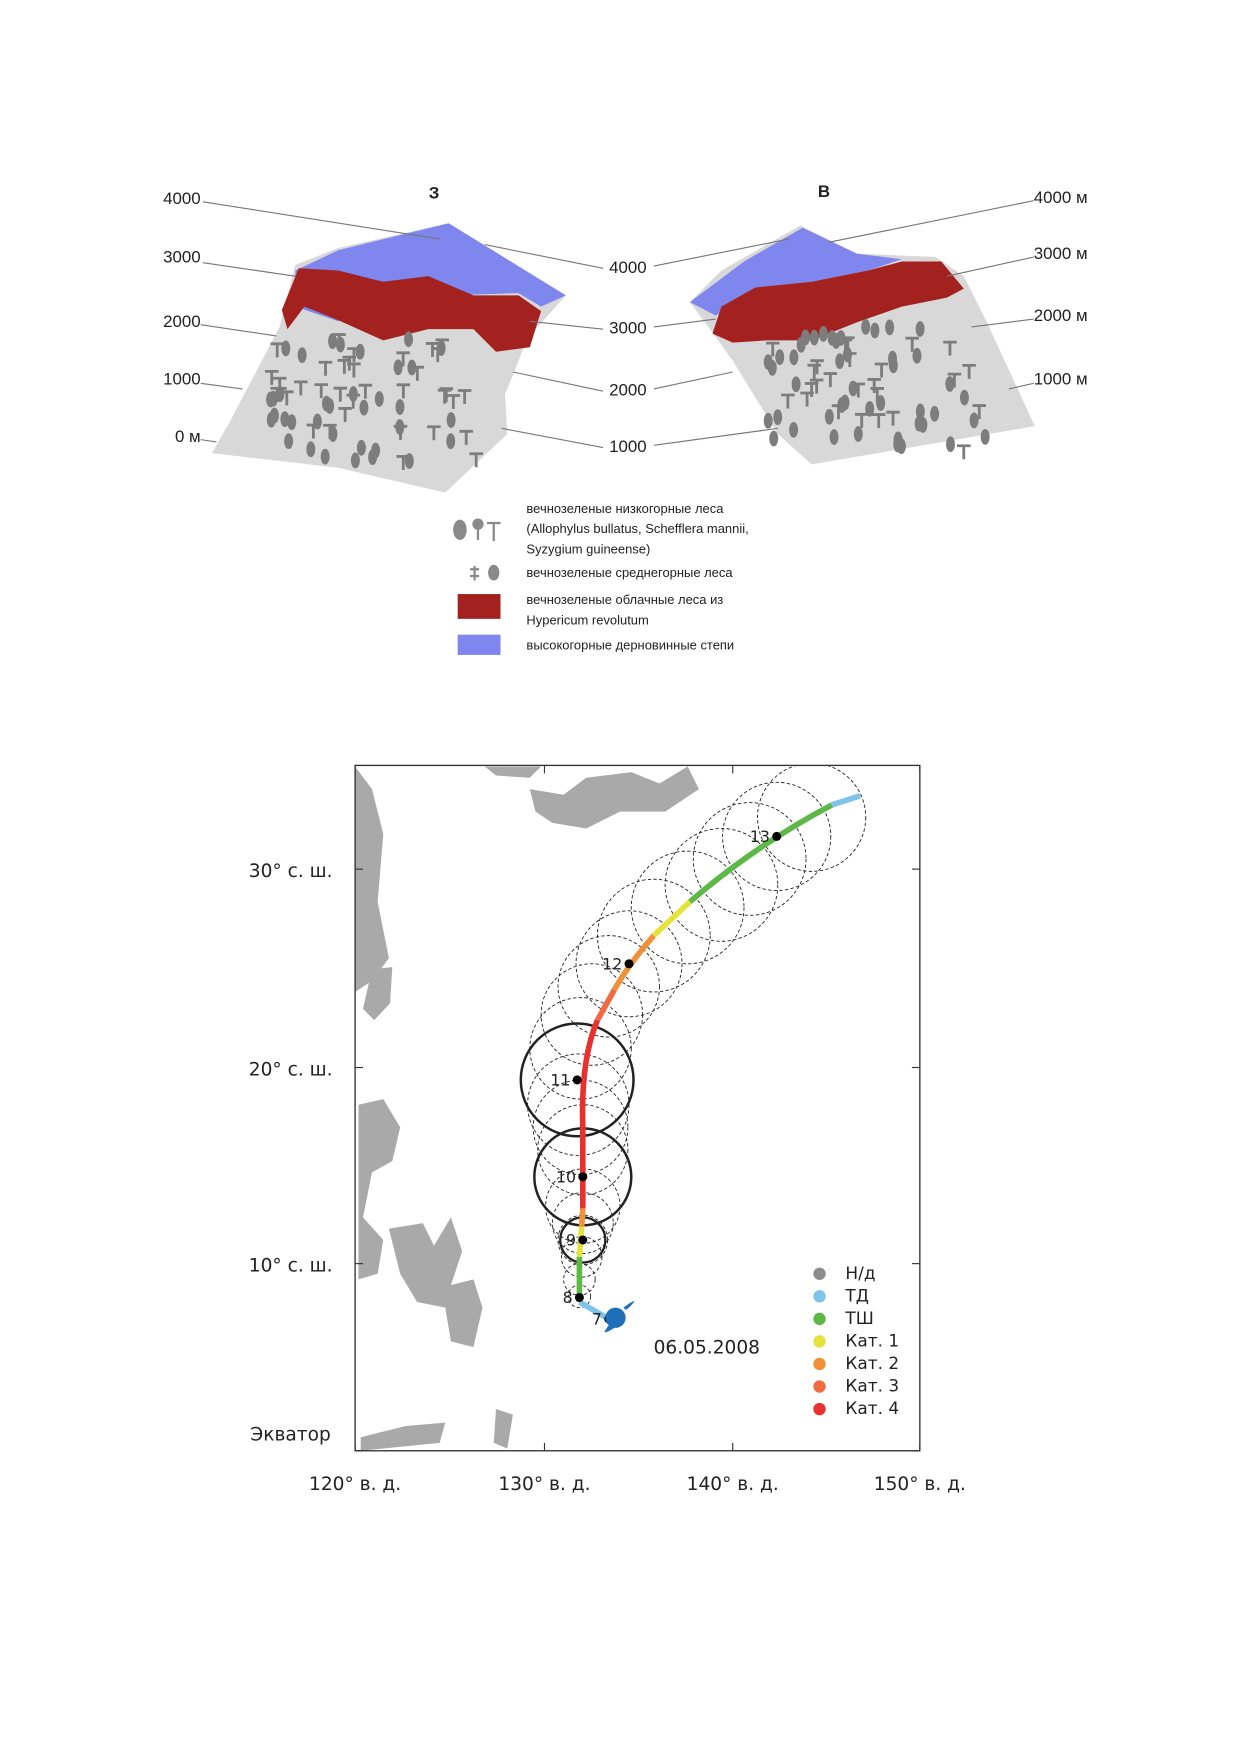 The image size is (1240, 1754). I want to click on legend-label: ТД, so click(856, 1295).